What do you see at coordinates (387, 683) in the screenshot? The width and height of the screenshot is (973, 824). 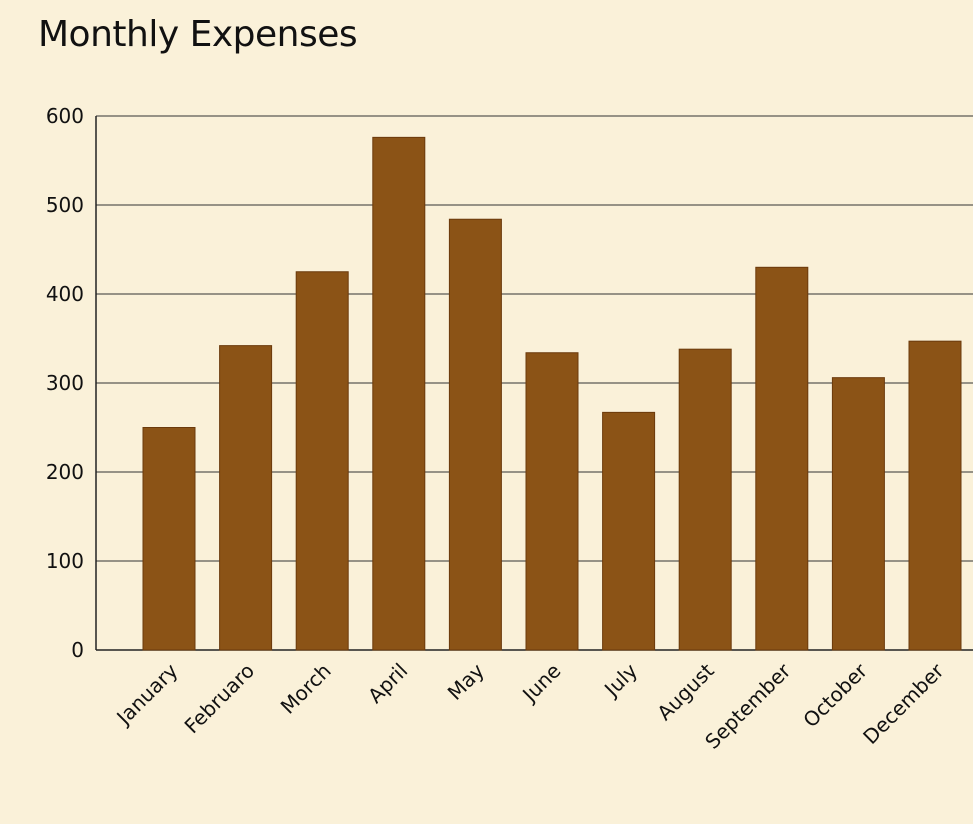 I see `x-tick-label: April` at bounding box center [387, 683].